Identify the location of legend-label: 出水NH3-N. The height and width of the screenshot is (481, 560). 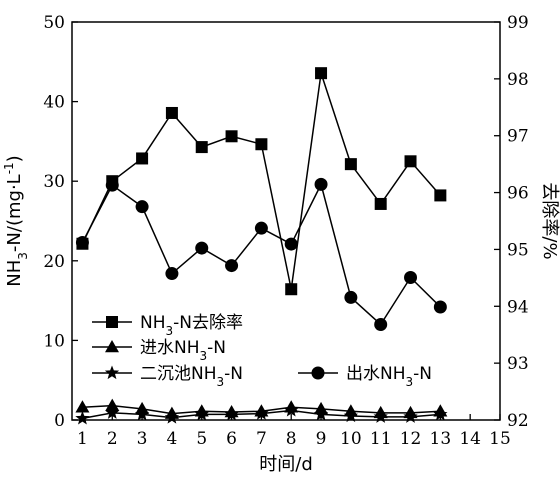
(389, 376).